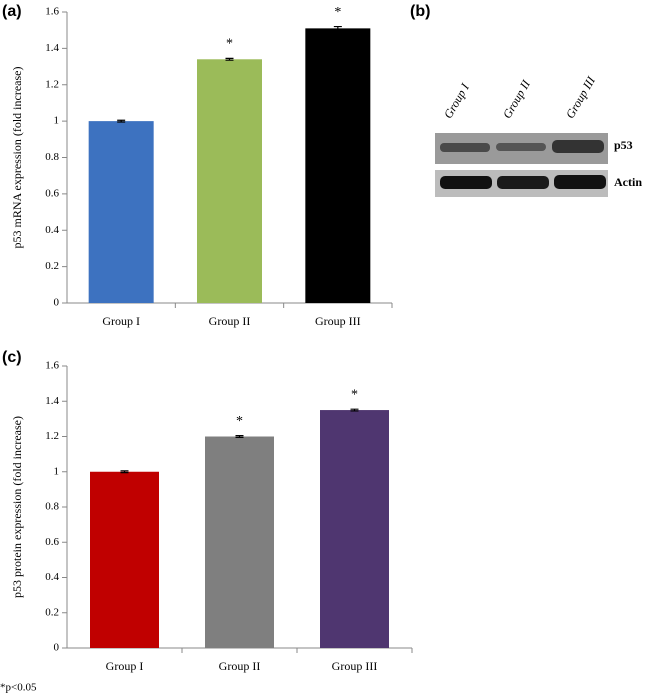 Image resolution: width=654 pixels, height=696 pixels. I want to click on band-label: p53, so click(623, 145).